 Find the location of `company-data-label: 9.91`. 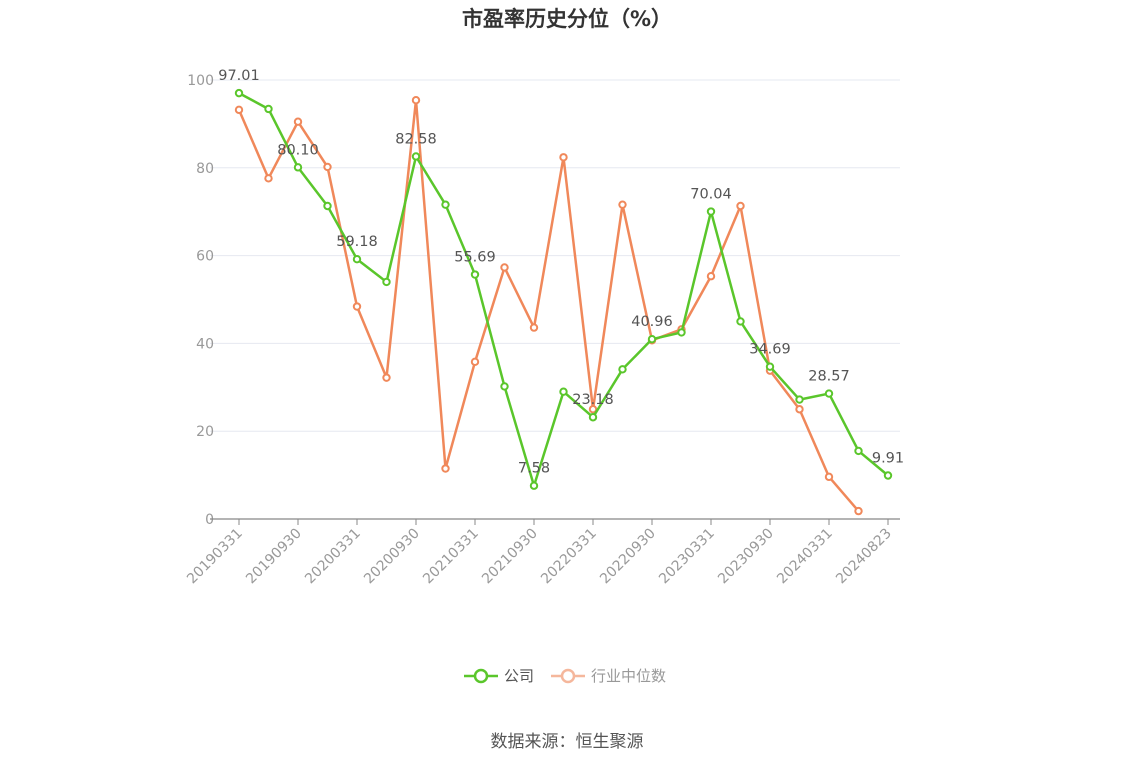

company-data-label: 9.91 is located at coordinates (888, 458).